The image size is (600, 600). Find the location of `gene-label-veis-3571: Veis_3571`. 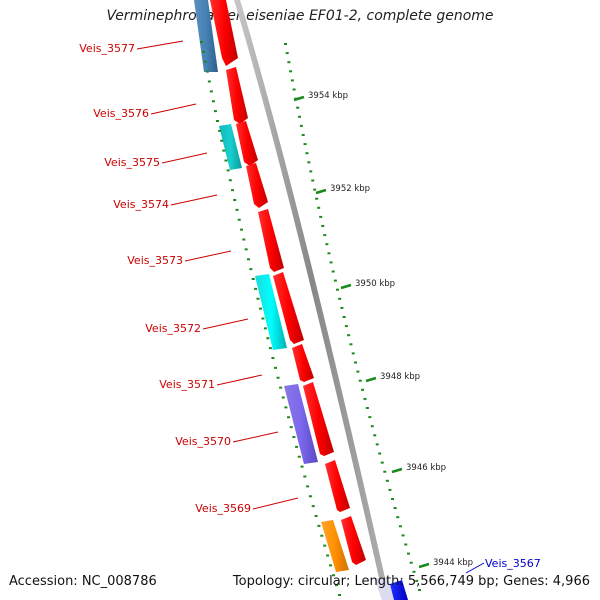

gene-label-veis-3571: Veis_3571 is located at coordinates (187, 384).